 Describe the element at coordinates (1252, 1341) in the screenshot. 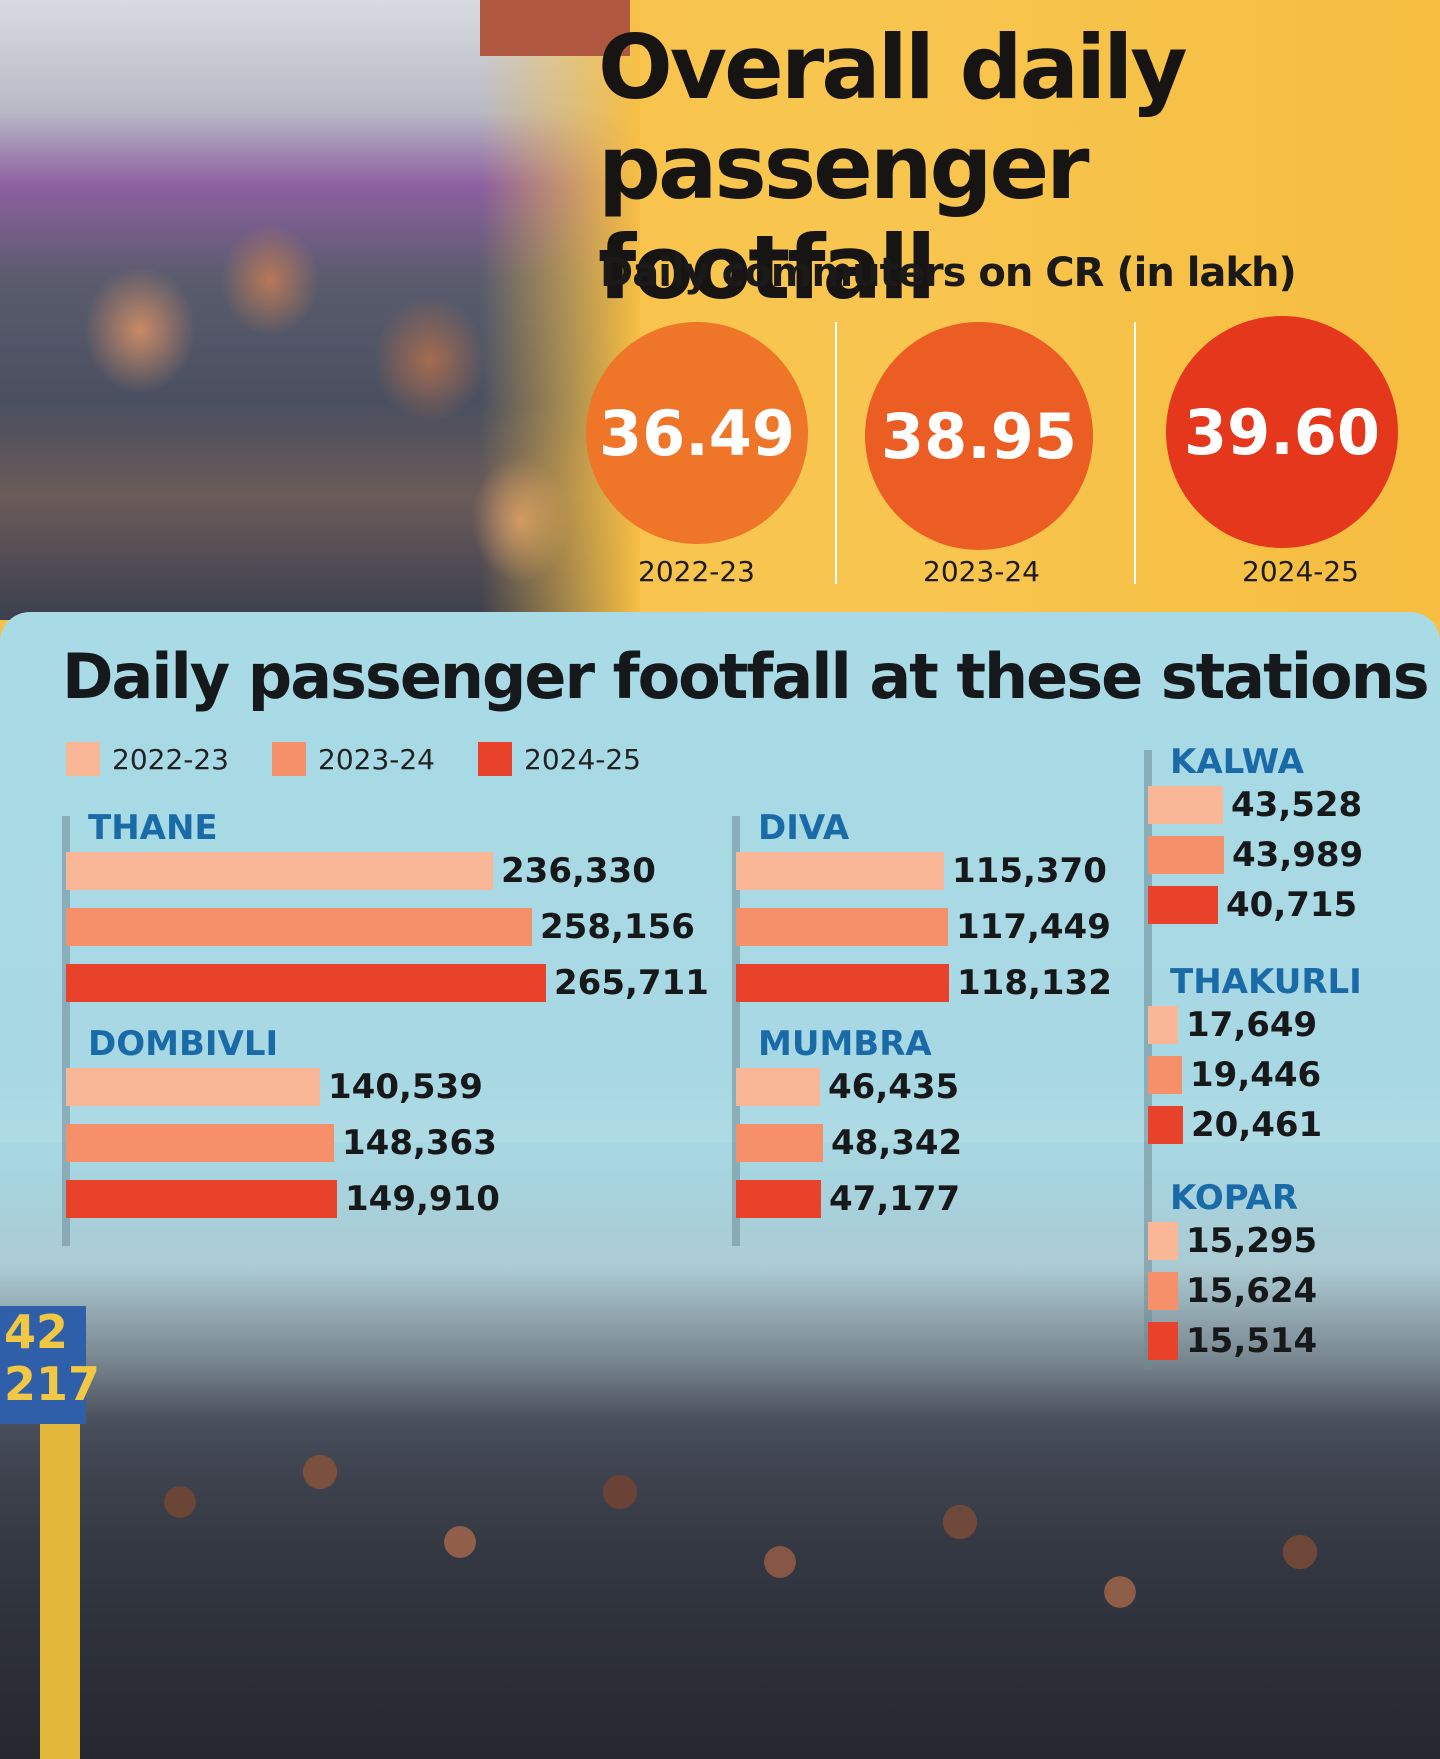

I see `bar-value-label: 15,514` at that location.